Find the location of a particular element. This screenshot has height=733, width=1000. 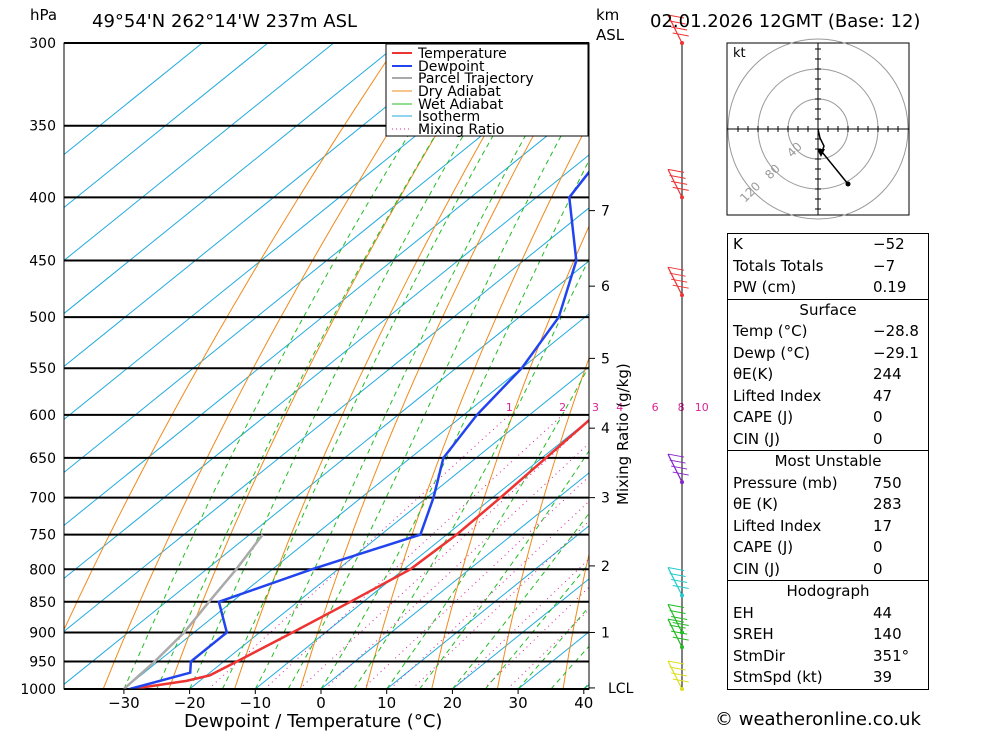

mixing-ratio-label: 4 is located at coordinates (619, 407).